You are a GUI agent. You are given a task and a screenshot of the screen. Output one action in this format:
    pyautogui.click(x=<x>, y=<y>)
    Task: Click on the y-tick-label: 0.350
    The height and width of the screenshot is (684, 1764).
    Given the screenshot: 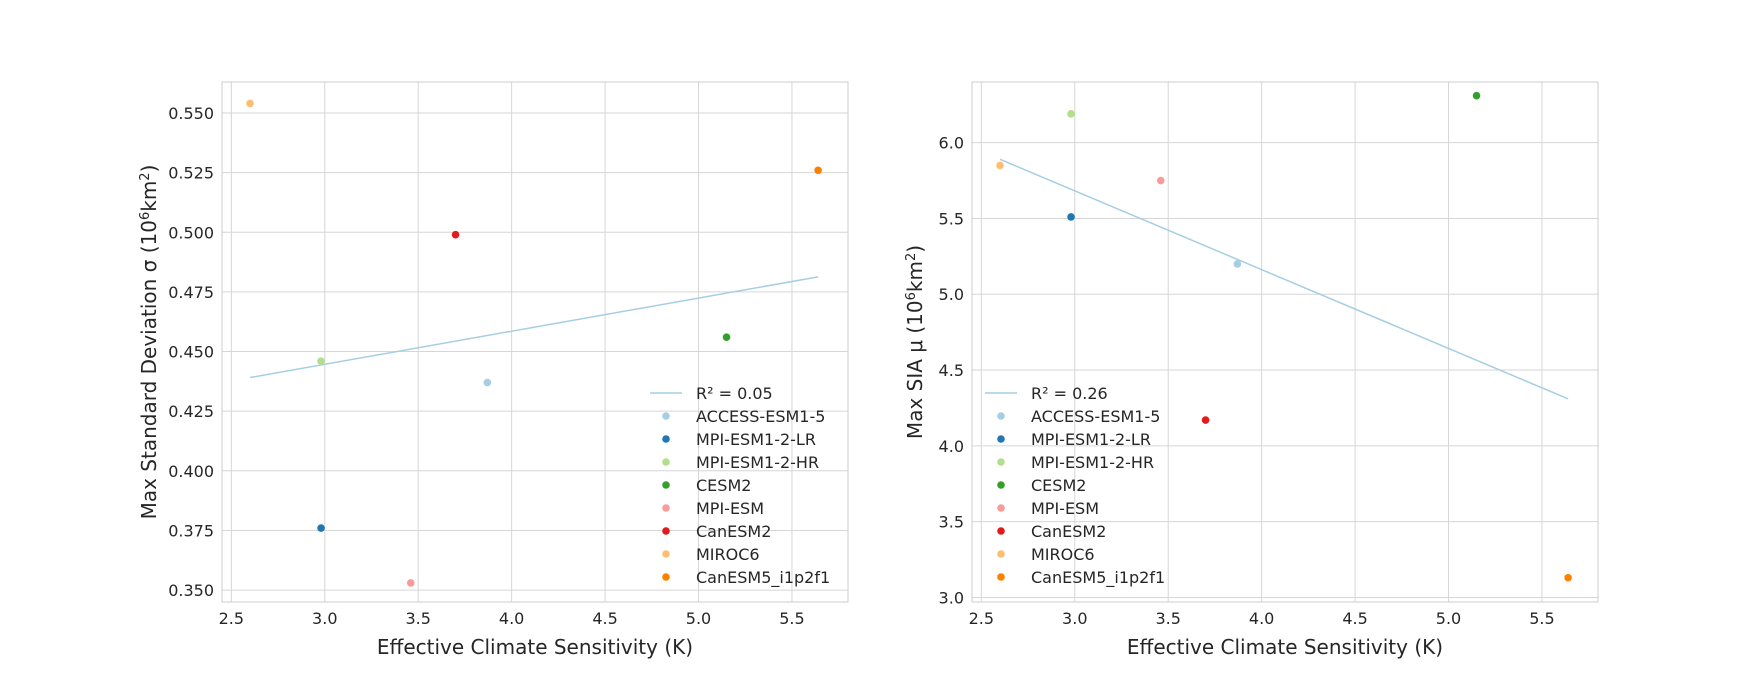 What is the action you would take?
    pyautogui.click(x=191, y=590)
    